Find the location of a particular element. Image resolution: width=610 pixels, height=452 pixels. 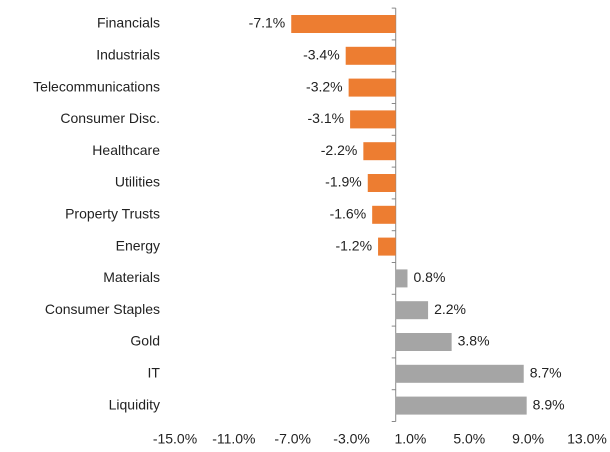

category-label: Gold is located at coordinates (145, 341).